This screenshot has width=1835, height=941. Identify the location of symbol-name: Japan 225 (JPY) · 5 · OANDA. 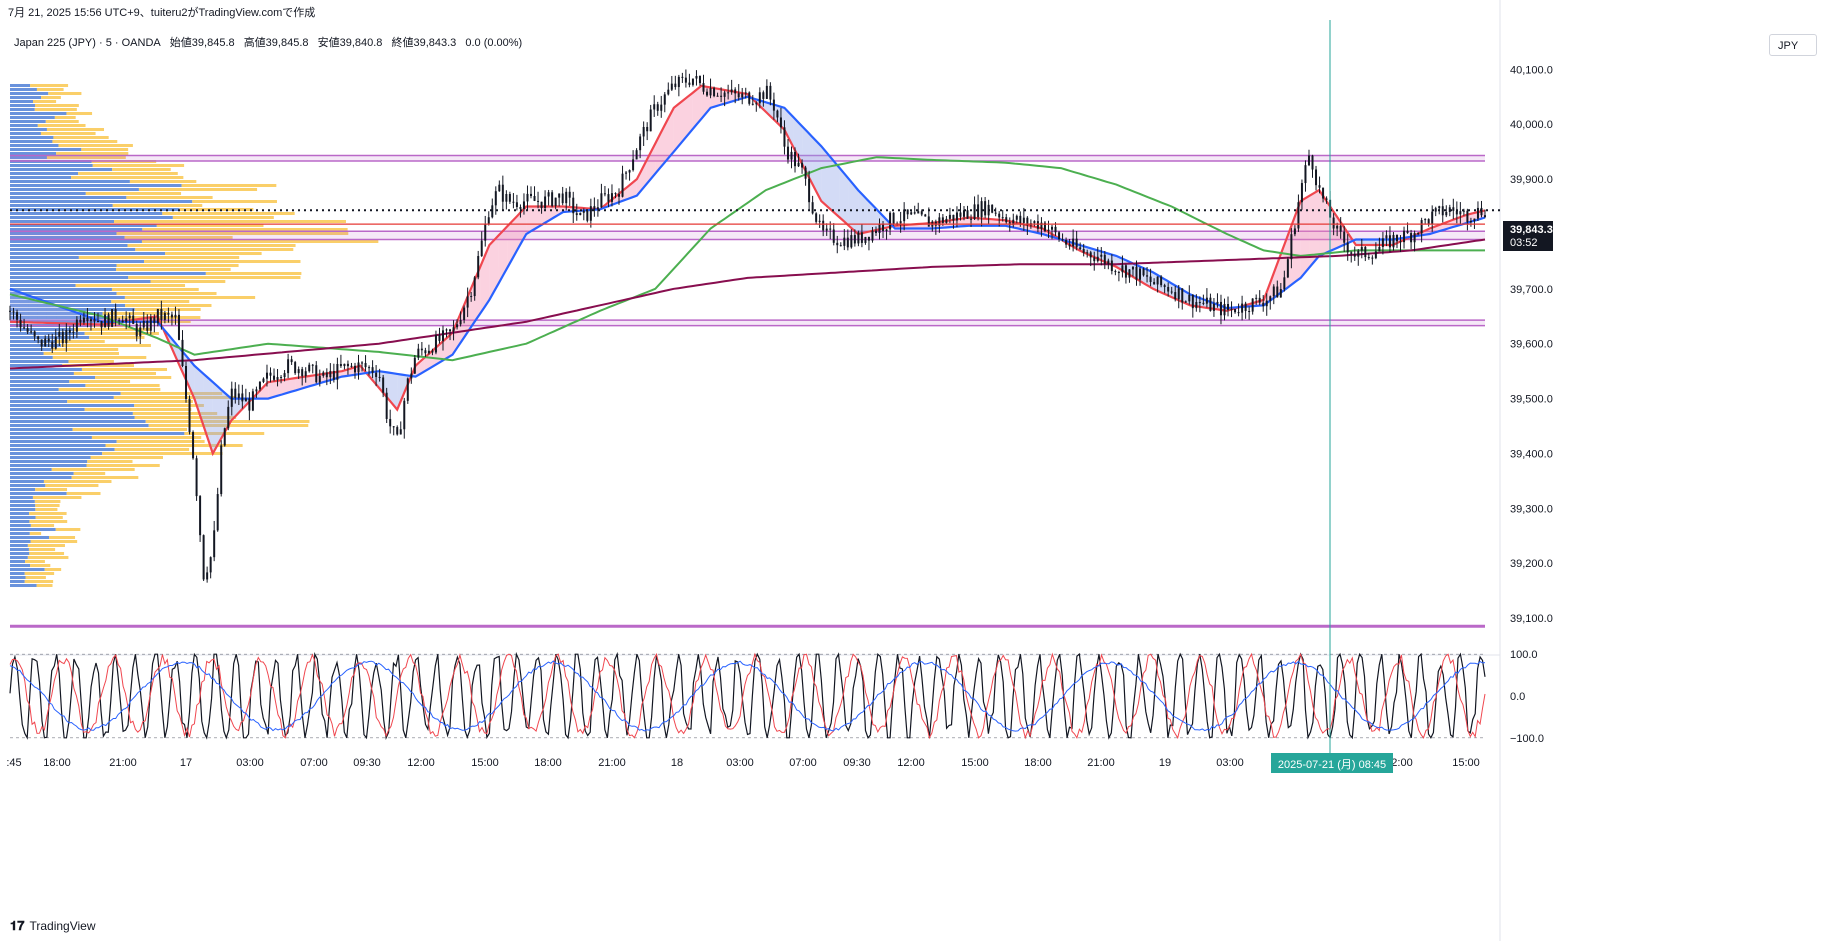
(87, 43).